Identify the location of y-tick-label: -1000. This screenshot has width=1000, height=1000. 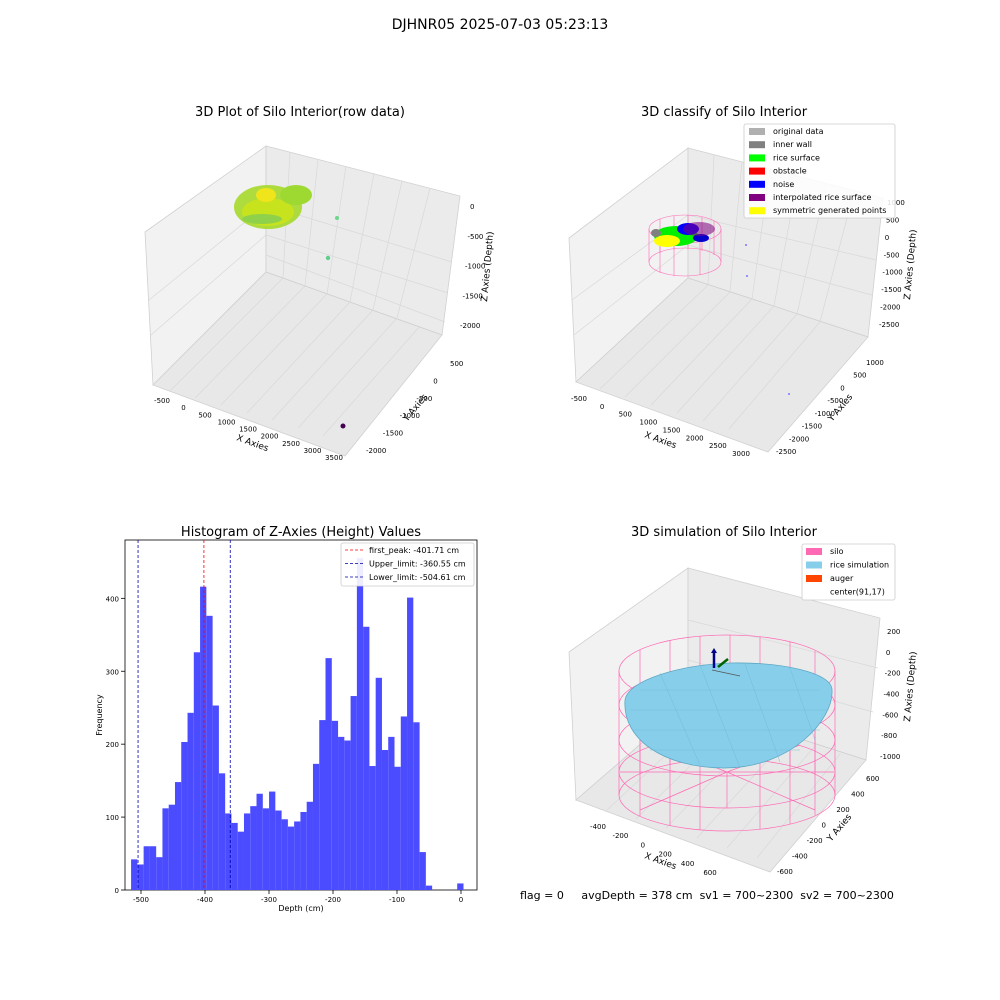
(825, 414).